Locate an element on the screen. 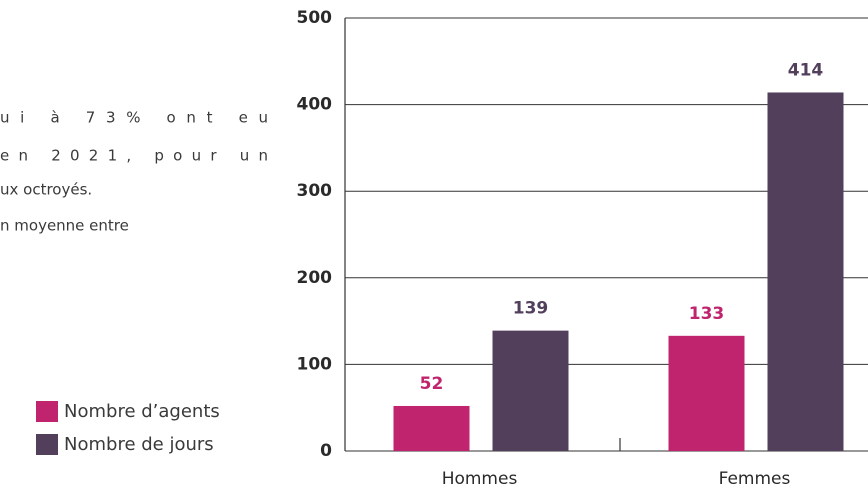 The width and height of the screenshot is (868, 489). paragraph-line: ui à 73% ont eu is located at coordinates (134, 118).